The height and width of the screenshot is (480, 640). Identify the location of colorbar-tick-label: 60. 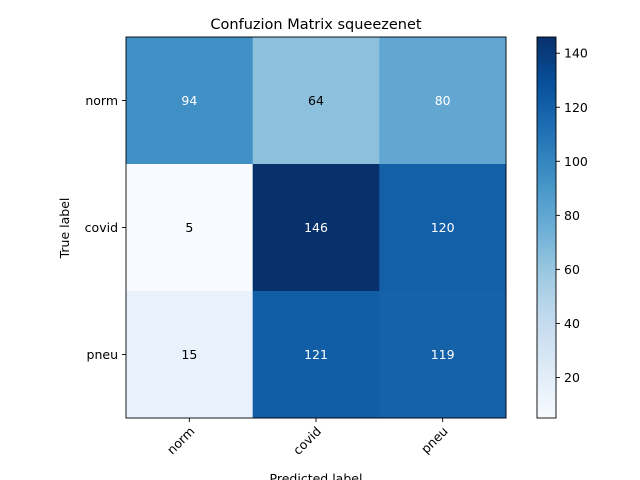
(572, 269).